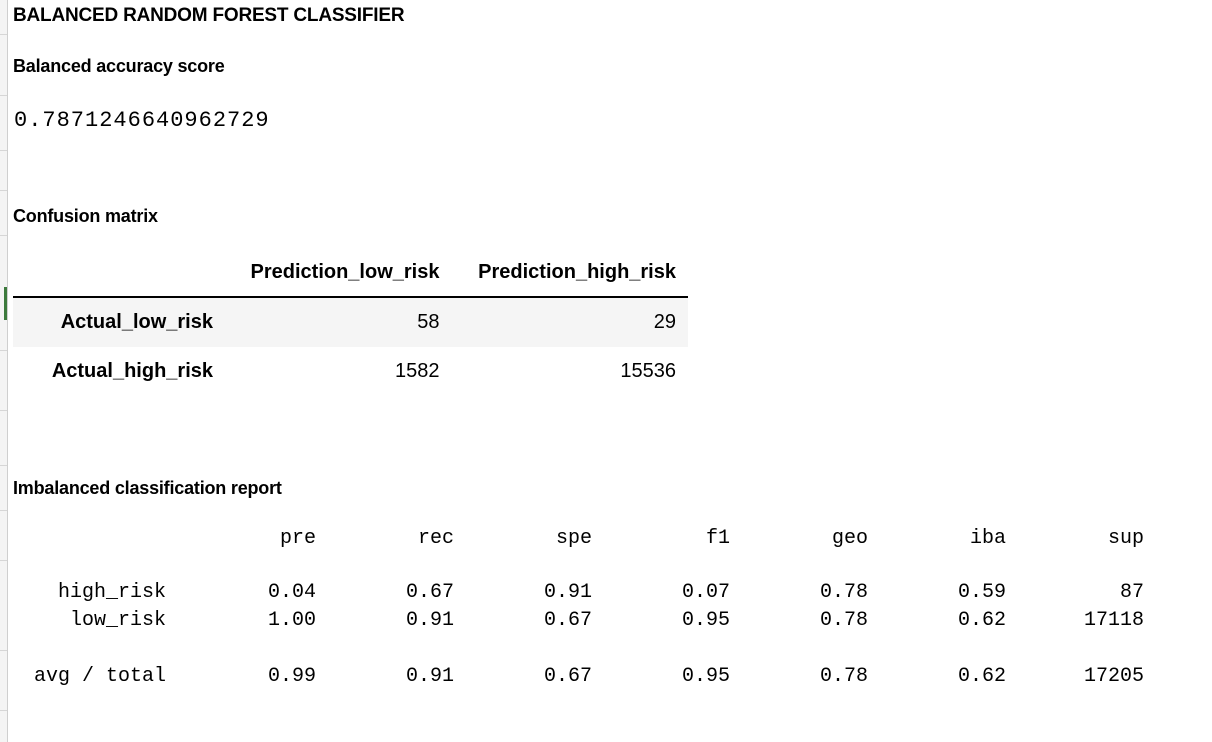 The width and height of the screenshot is (1212, 742). Describe the element at coordinates (717, 538) in the screenshot. I see `report-column-header: f1` at that location.